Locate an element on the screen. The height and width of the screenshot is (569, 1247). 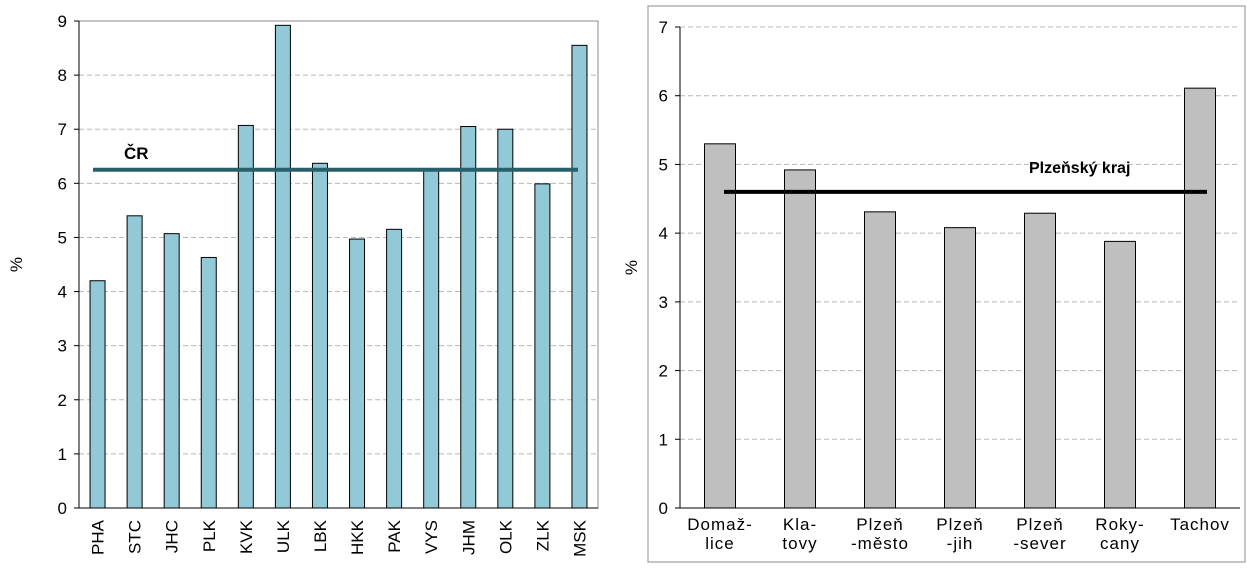
x-tick-label: Domaž-lice is located at coordinates (720, 534).